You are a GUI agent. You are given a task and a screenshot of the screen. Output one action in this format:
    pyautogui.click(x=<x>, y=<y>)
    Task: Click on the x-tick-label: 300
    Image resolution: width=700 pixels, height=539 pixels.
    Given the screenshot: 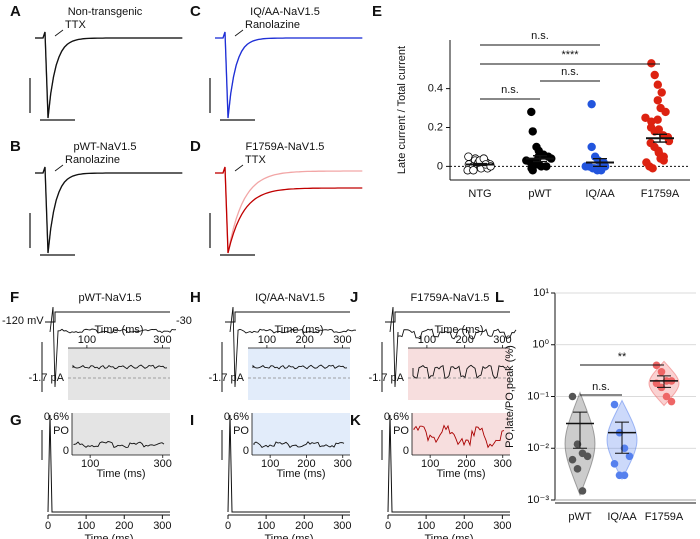 What is the action you would take?
    pyautogui.click(x=342, y=526)
    